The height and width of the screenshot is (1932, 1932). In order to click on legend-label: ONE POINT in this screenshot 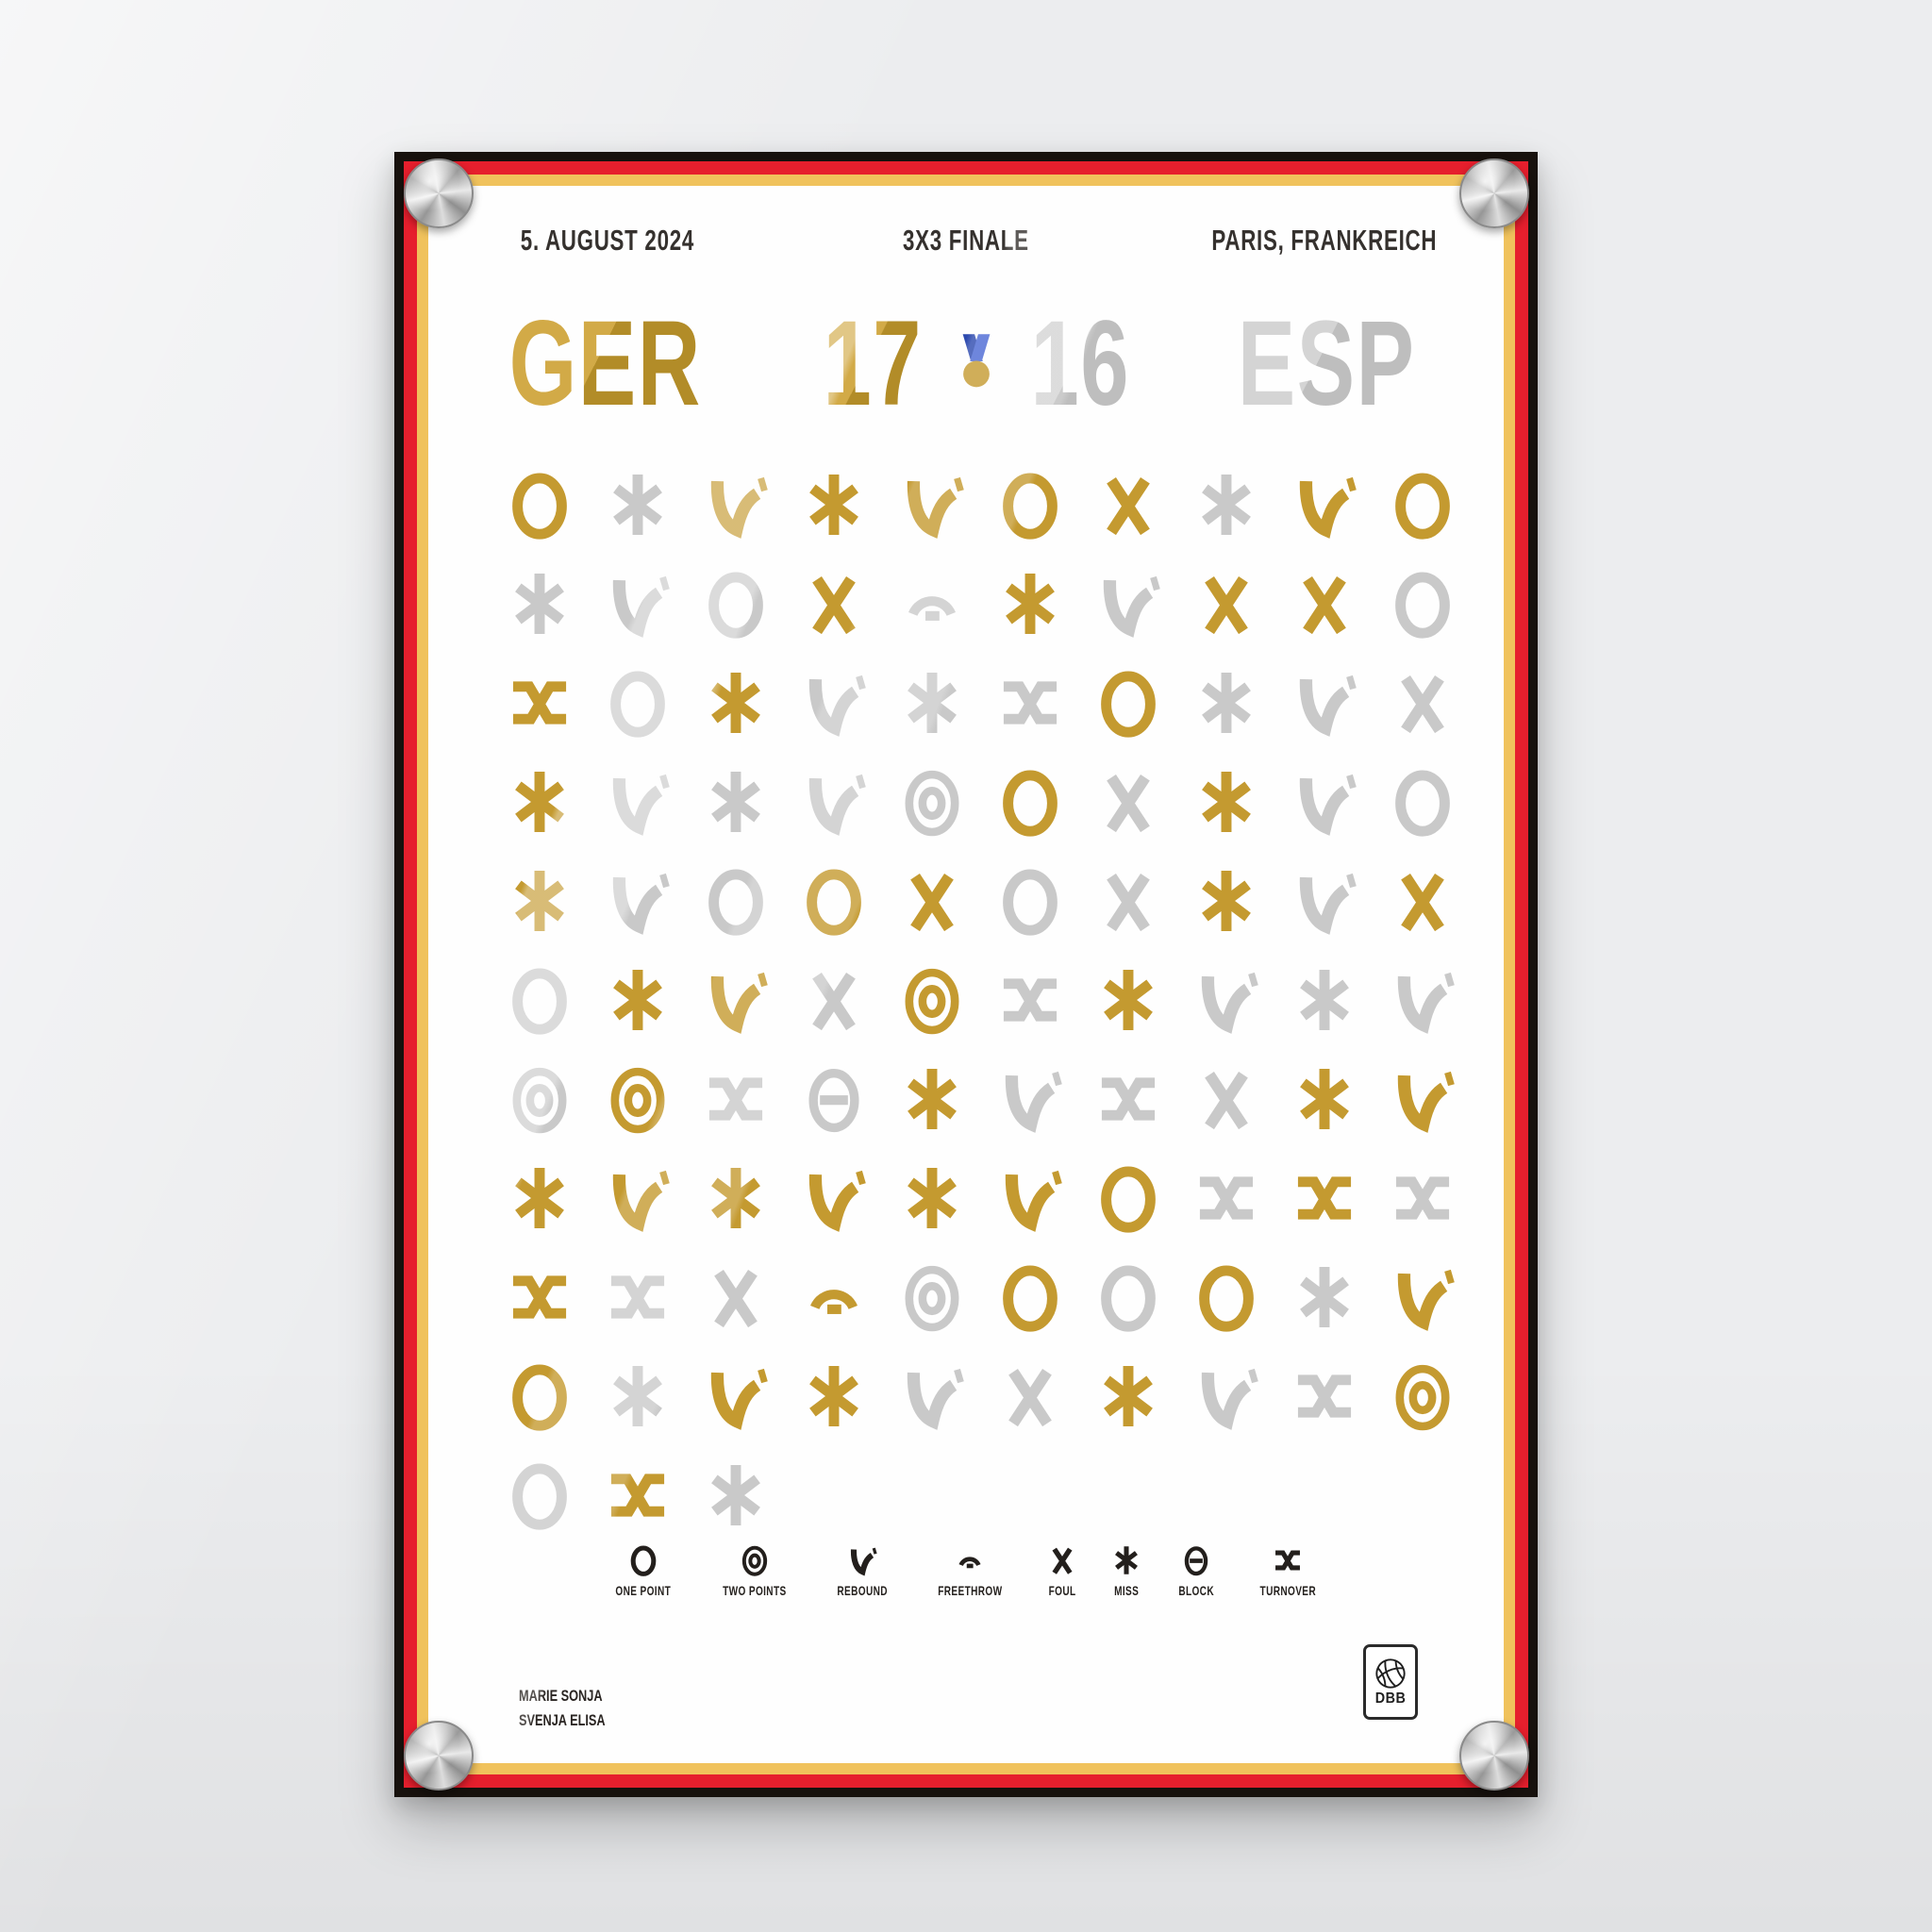, I will do `click(643, 1591)`.